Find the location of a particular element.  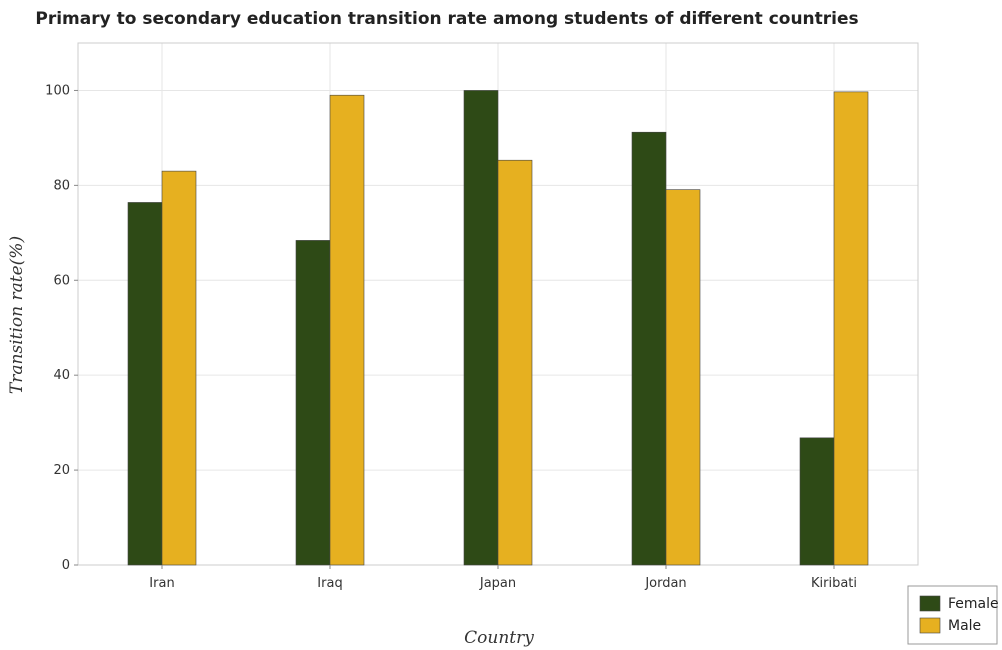

legend: Female Male is located at coordinates (953, 615).